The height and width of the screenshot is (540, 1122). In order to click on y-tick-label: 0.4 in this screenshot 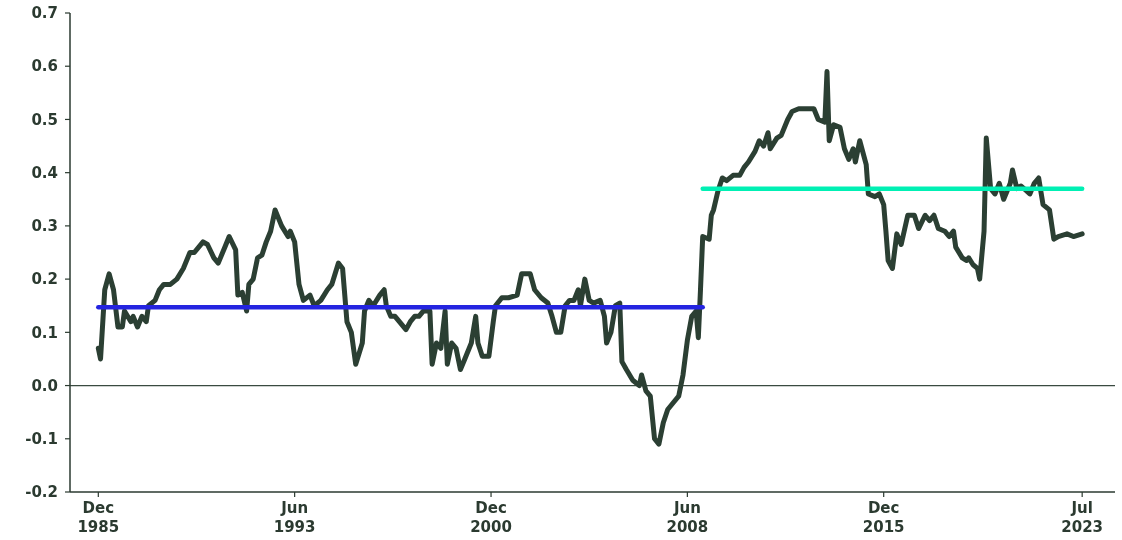, I will do `click(44, 172)`.